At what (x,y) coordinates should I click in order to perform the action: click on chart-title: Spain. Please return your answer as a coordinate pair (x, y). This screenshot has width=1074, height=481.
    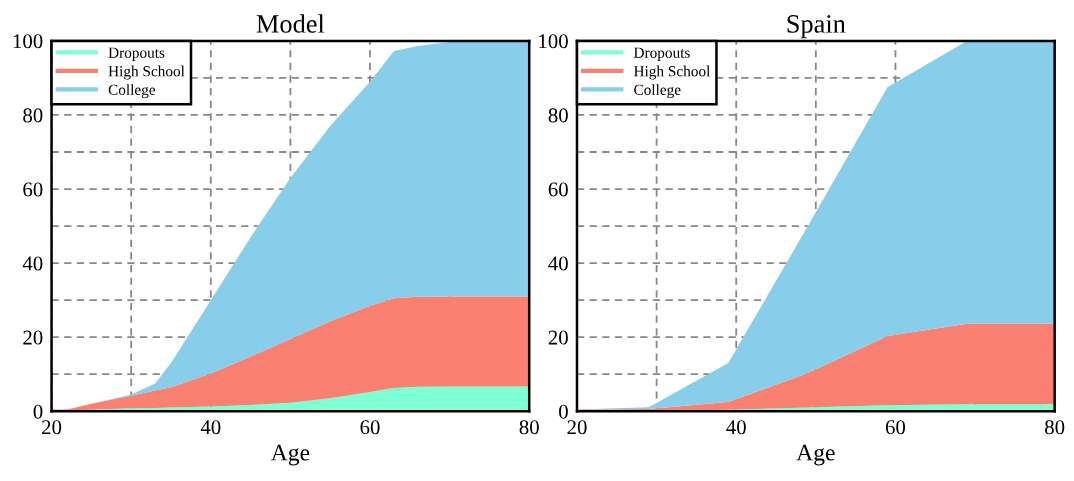
    Looking at the image, I should click on (816, 27).